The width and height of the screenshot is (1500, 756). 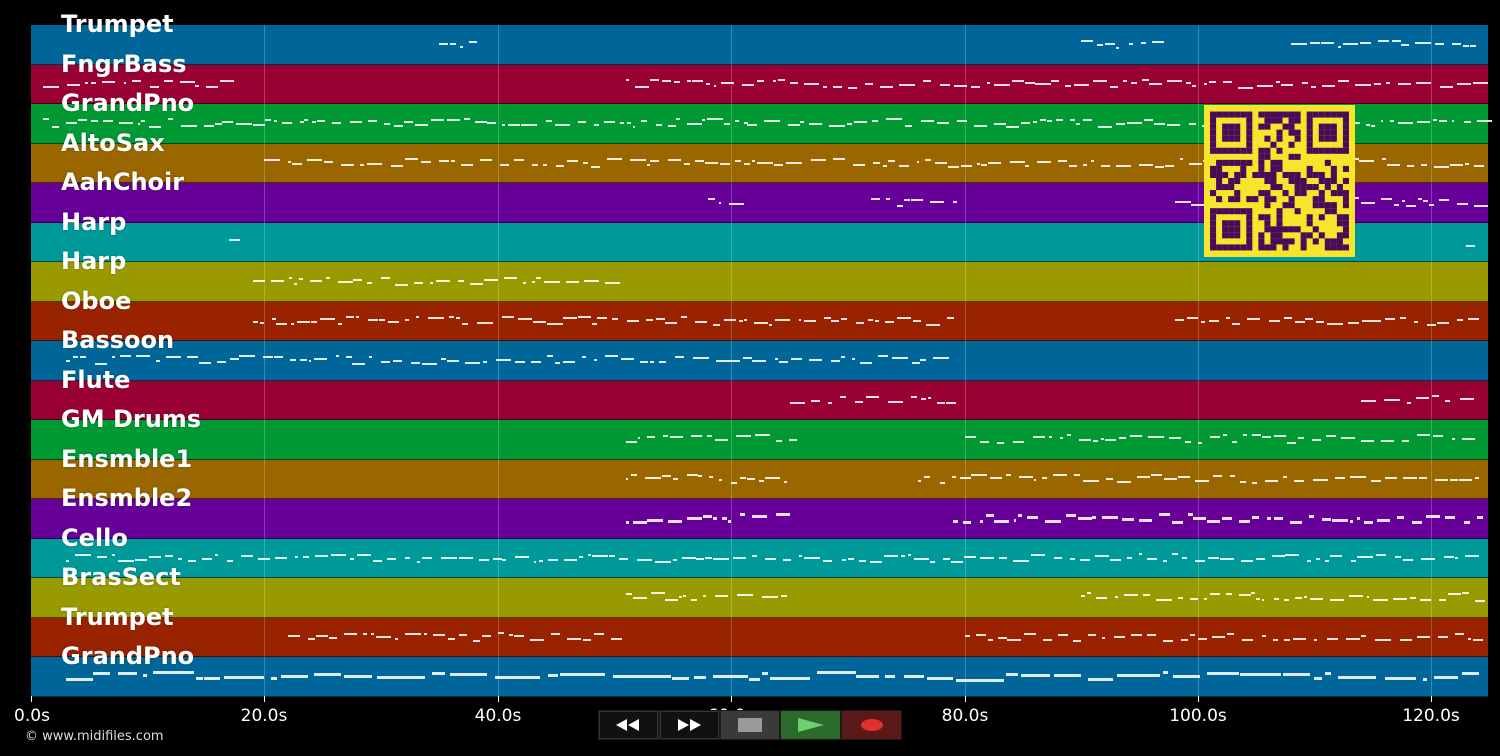 What do you see at coordinates (689, 725) in the screenshot?
I see `fast-forward-button` at bounding box center [689, 725].